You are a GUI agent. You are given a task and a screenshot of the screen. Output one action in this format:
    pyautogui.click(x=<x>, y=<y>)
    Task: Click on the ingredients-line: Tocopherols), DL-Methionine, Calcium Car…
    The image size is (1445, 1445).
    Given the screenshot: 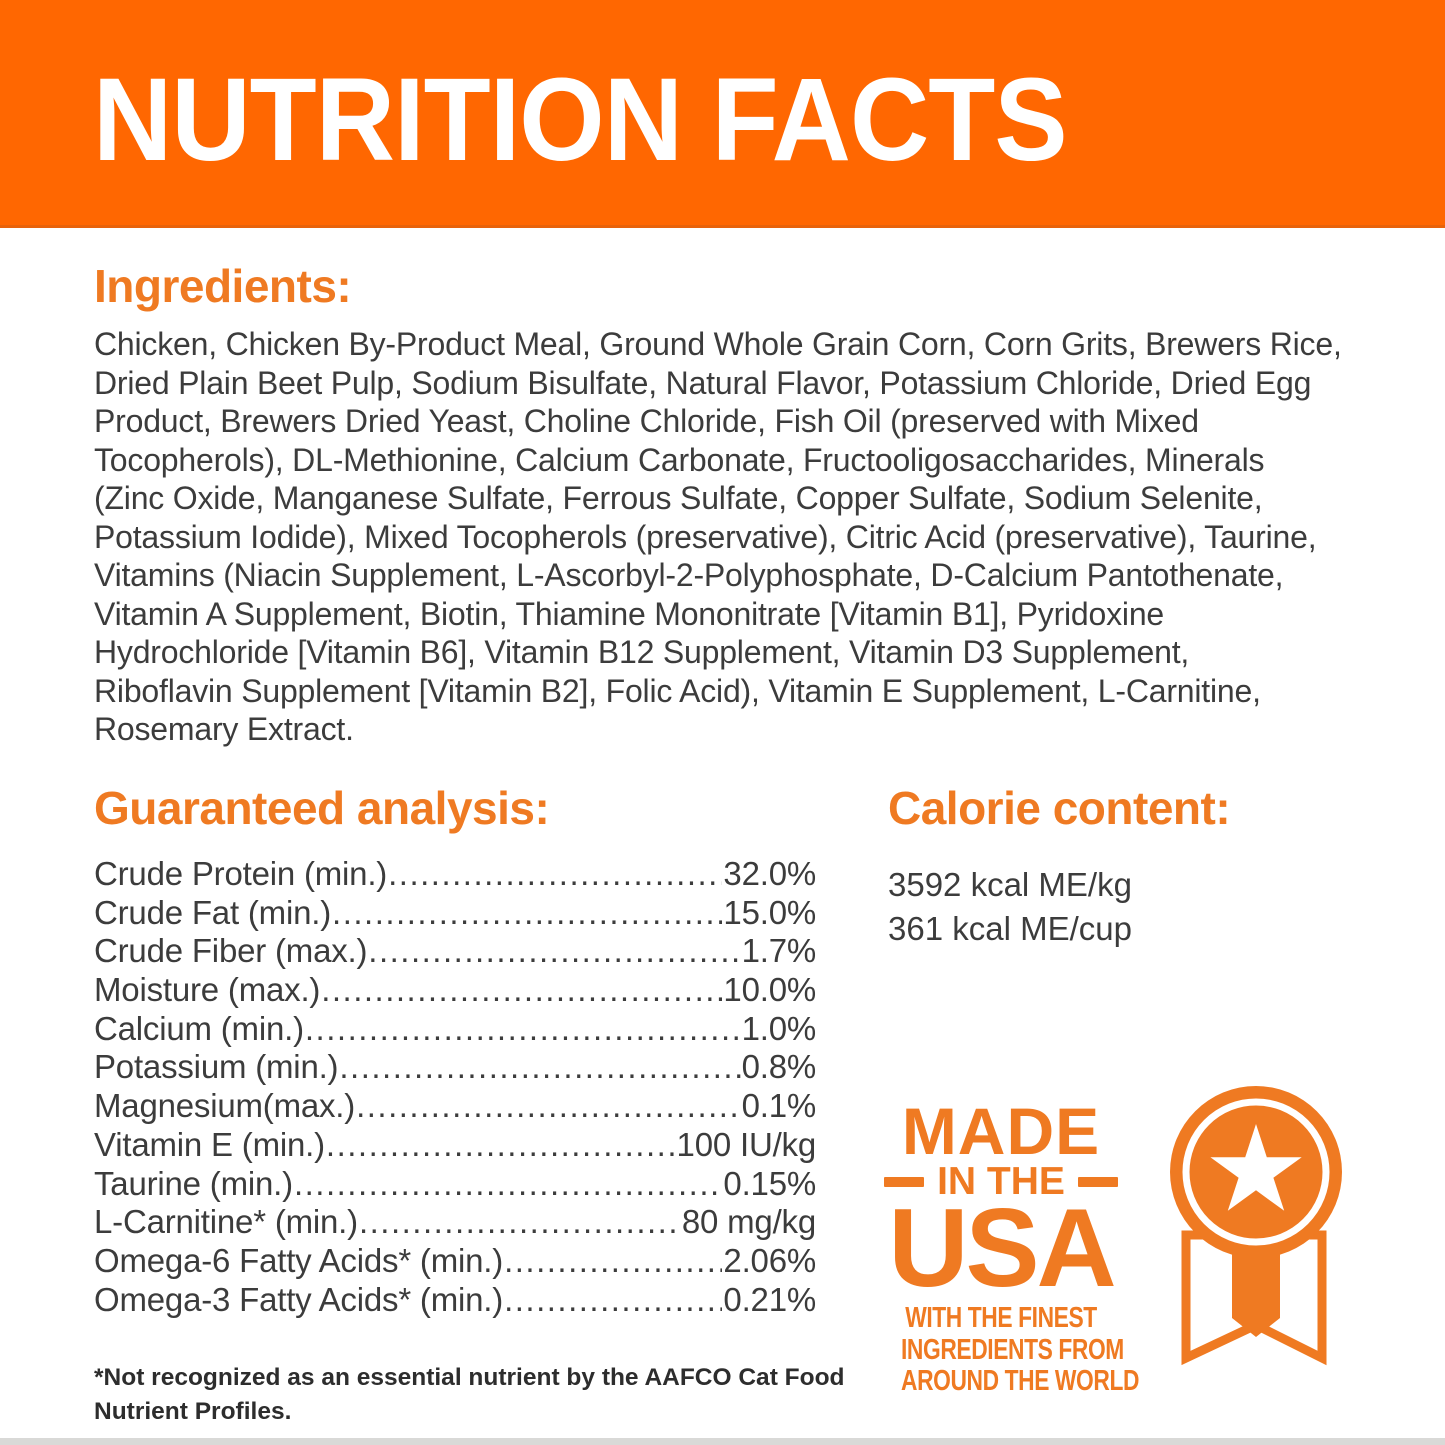 What is the action you would take?
    pyautogui.click(x=679, y=459)
    